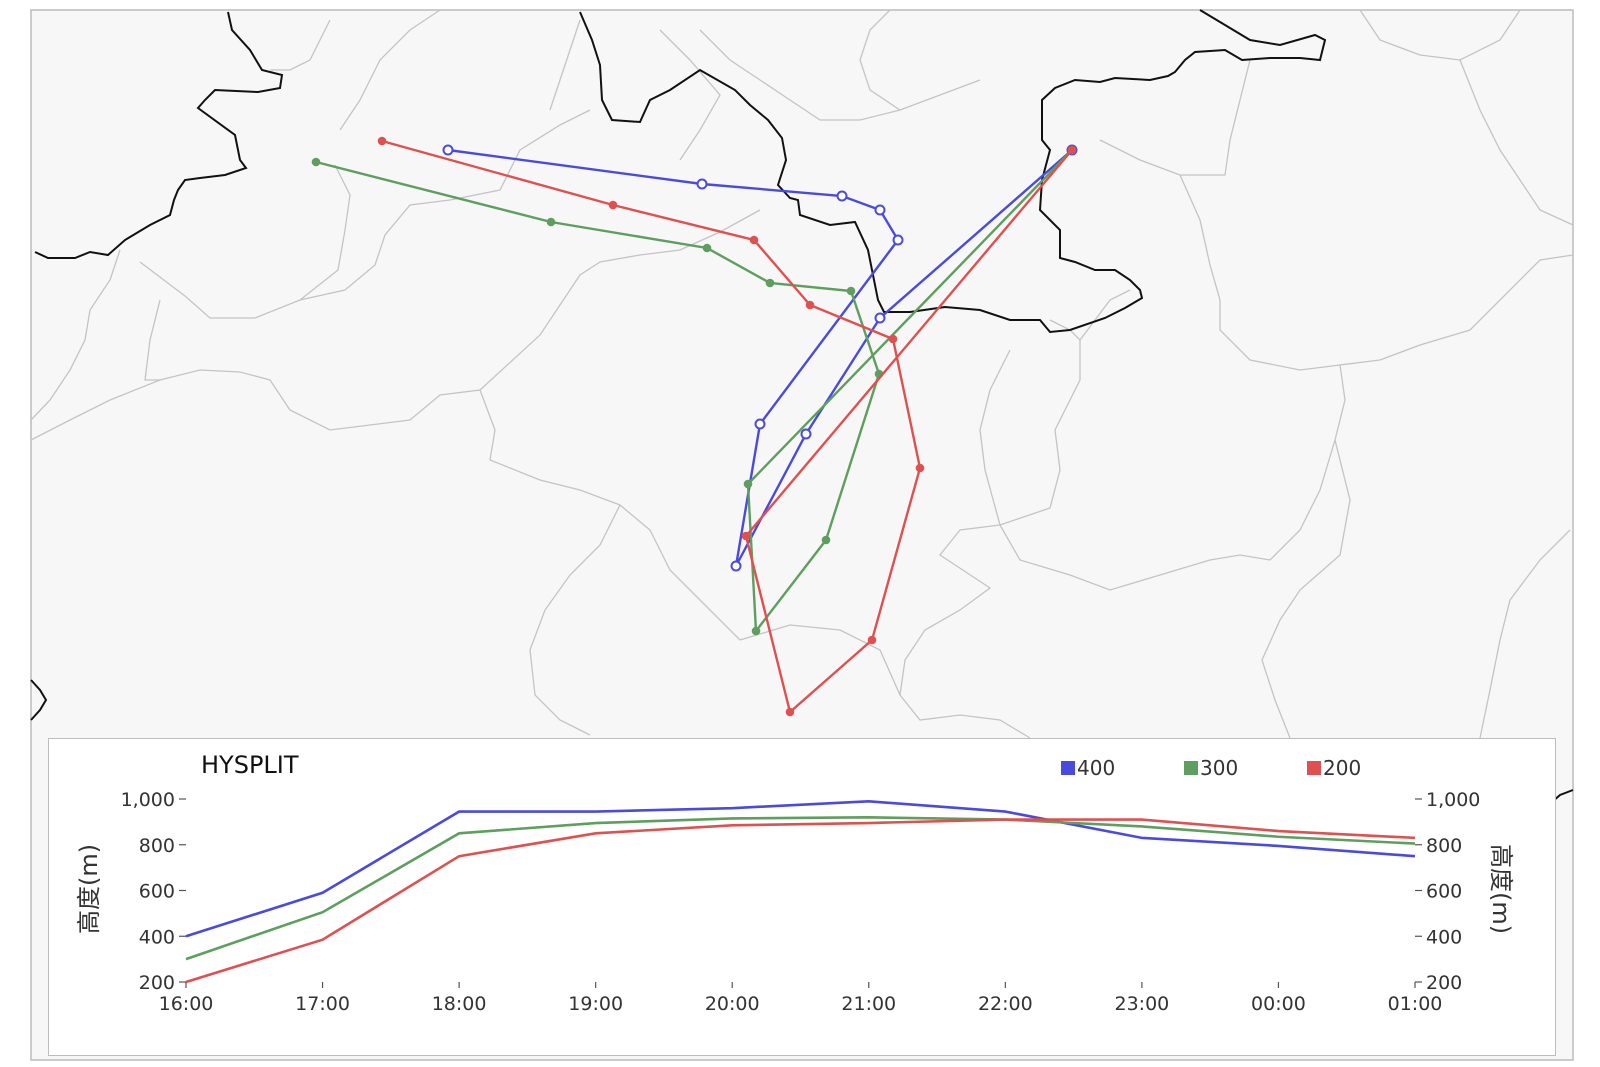 Image resolution: width=1600 pixels, height=1067 pixels. I want to click on y-tick-label-left: 400, so click(157, 937).